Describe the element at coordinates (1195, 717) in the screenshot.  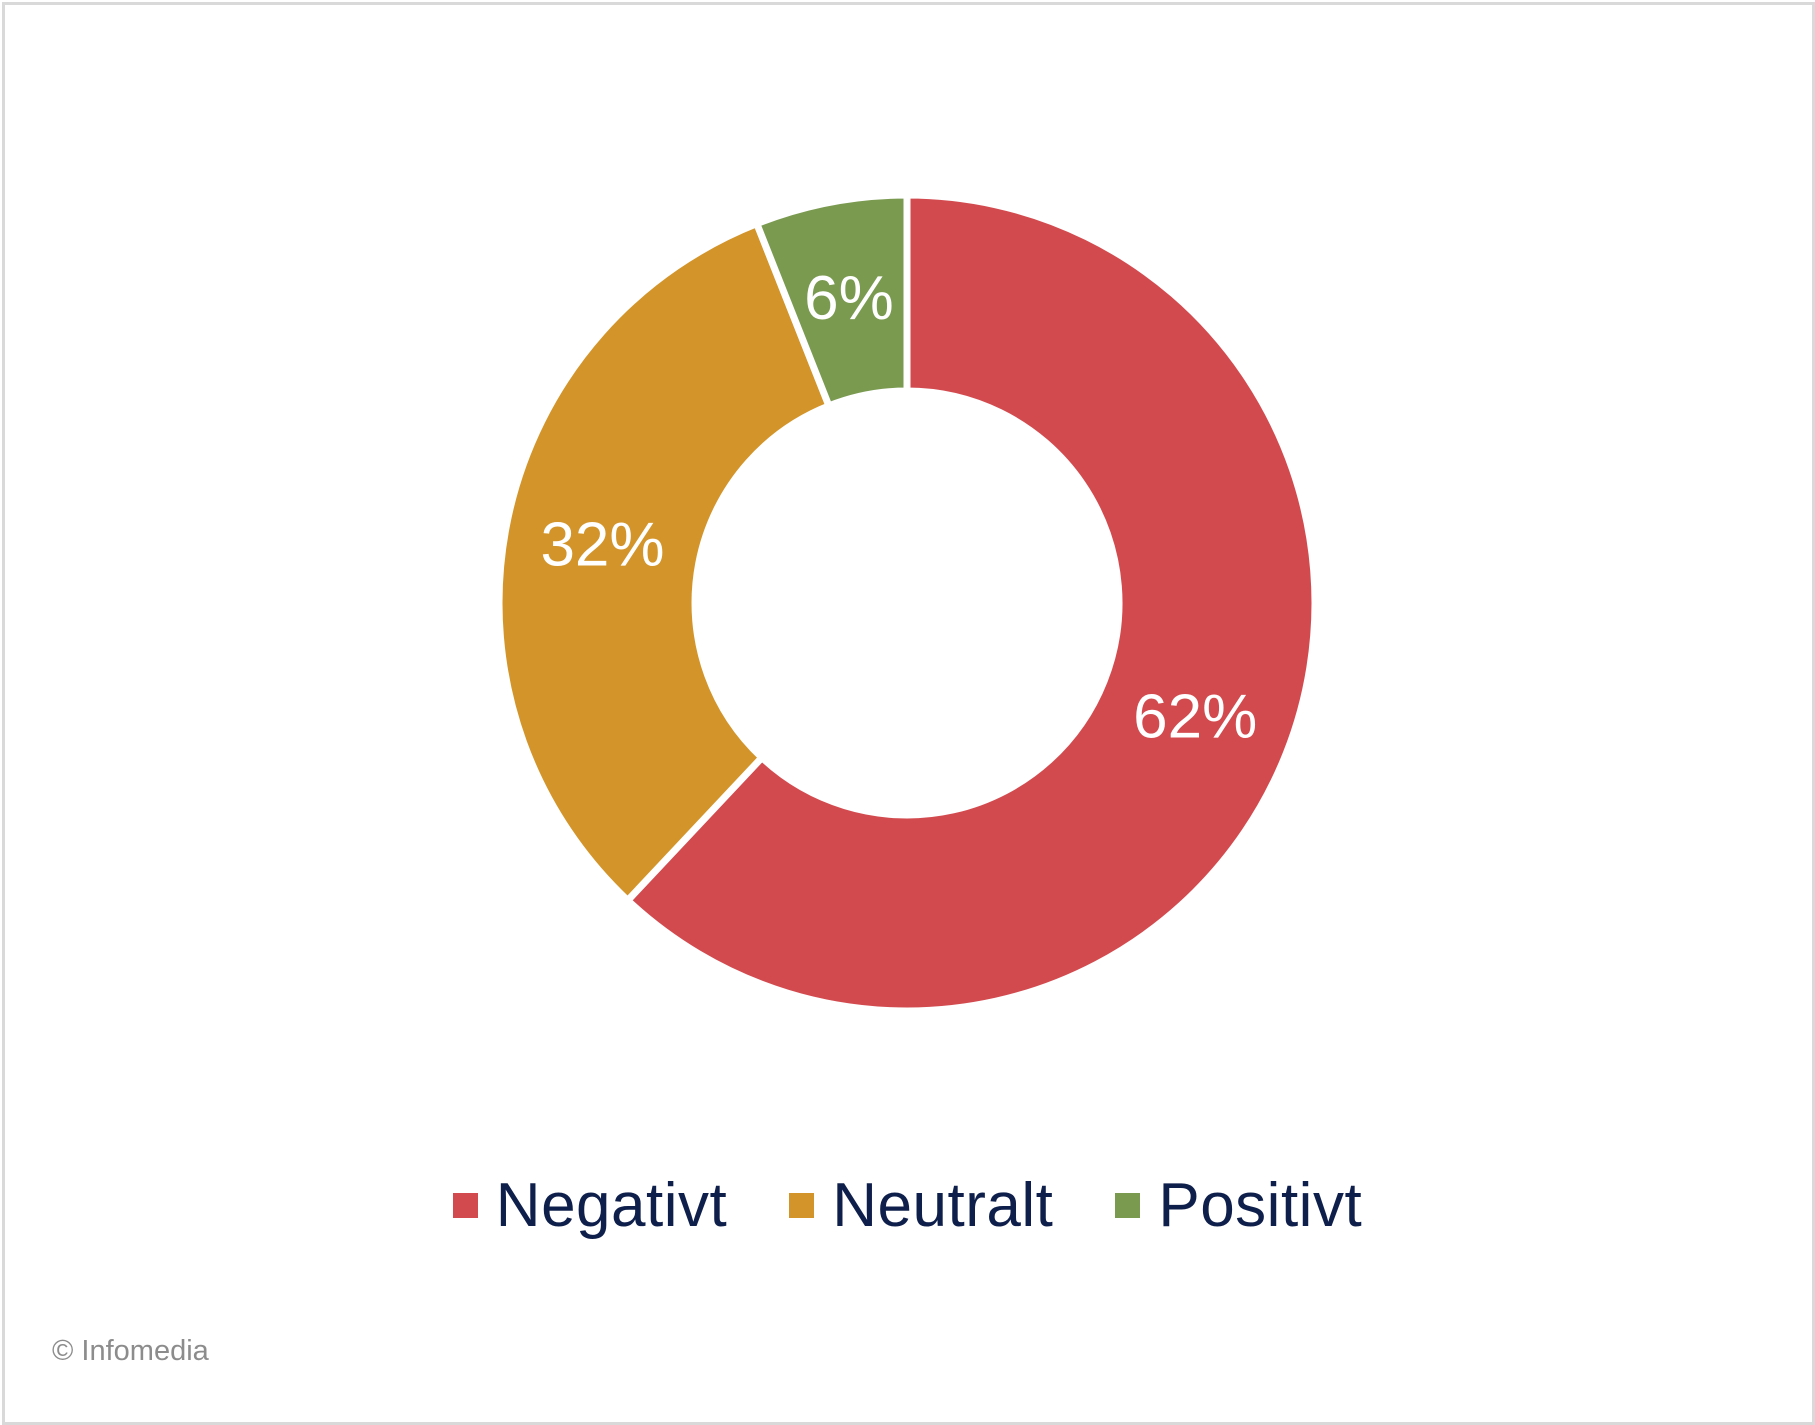
I see `data-label-negativt: 62%` at that location.